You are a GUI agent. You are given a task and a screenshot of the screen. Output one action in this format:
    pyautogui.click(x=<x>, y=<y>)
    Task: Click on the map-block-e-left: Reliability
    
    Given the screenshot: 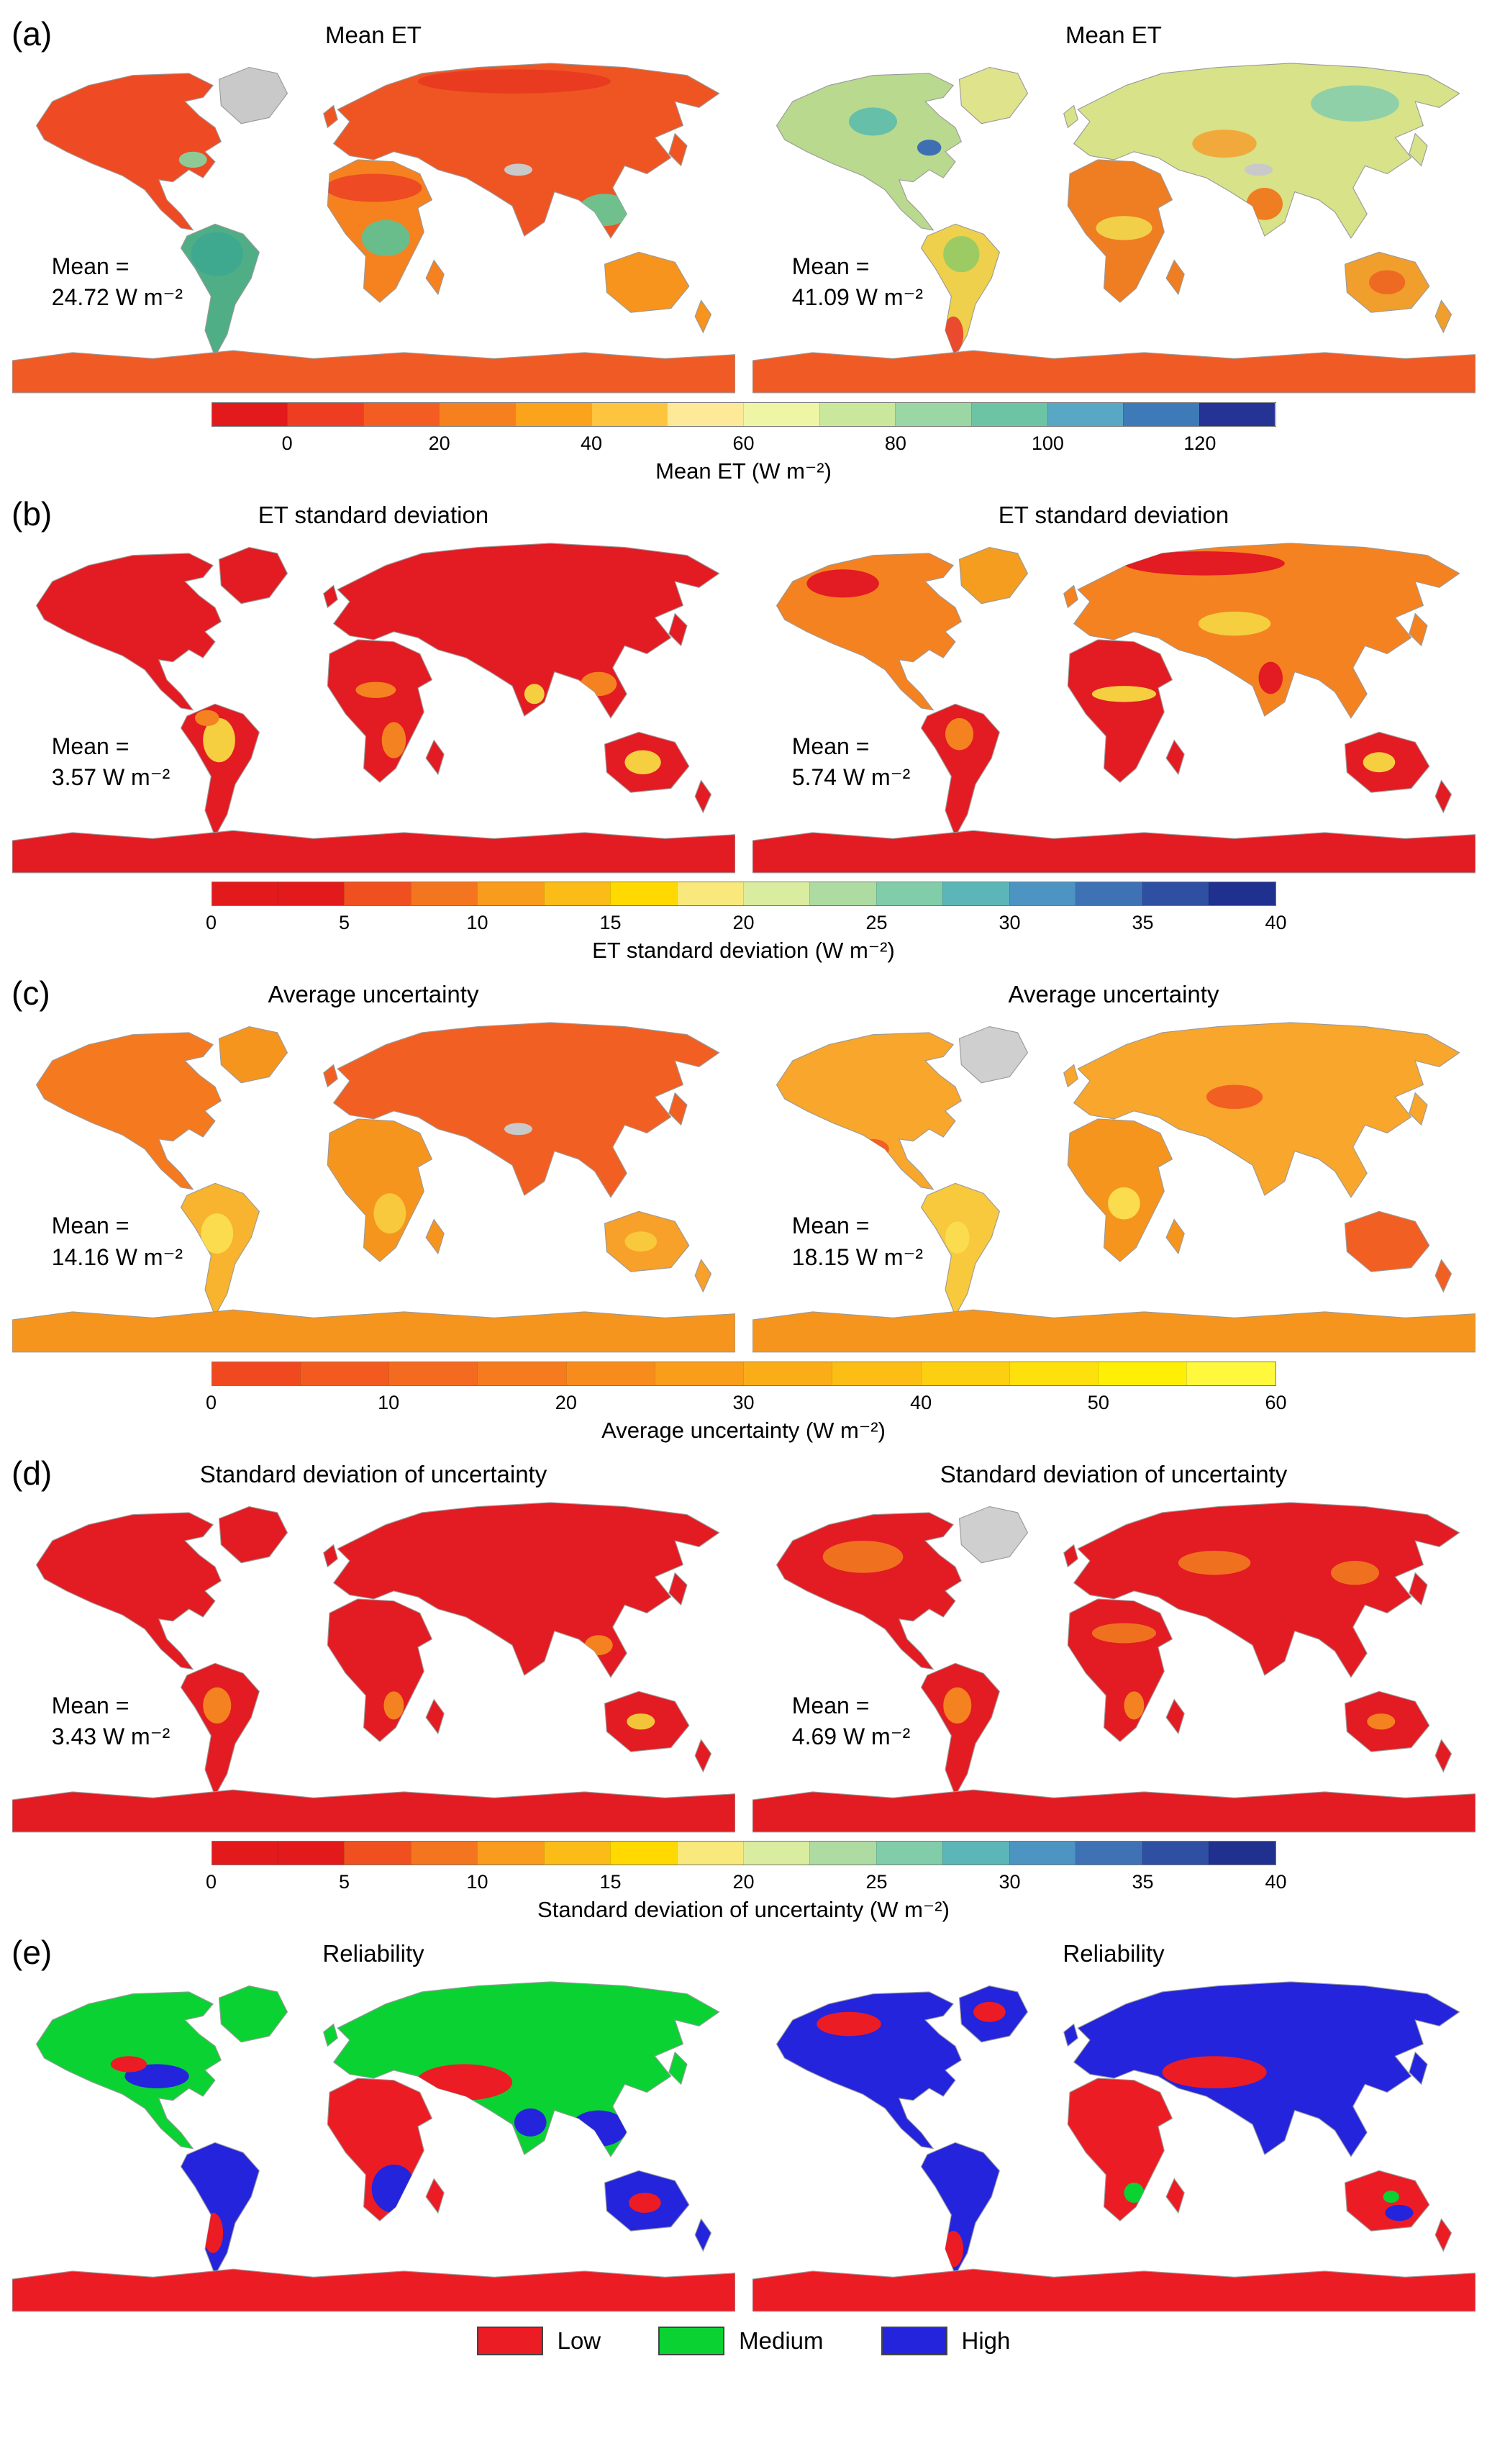 What is the action you would take?
    pyautogui.click(x=373, y=2126)
    